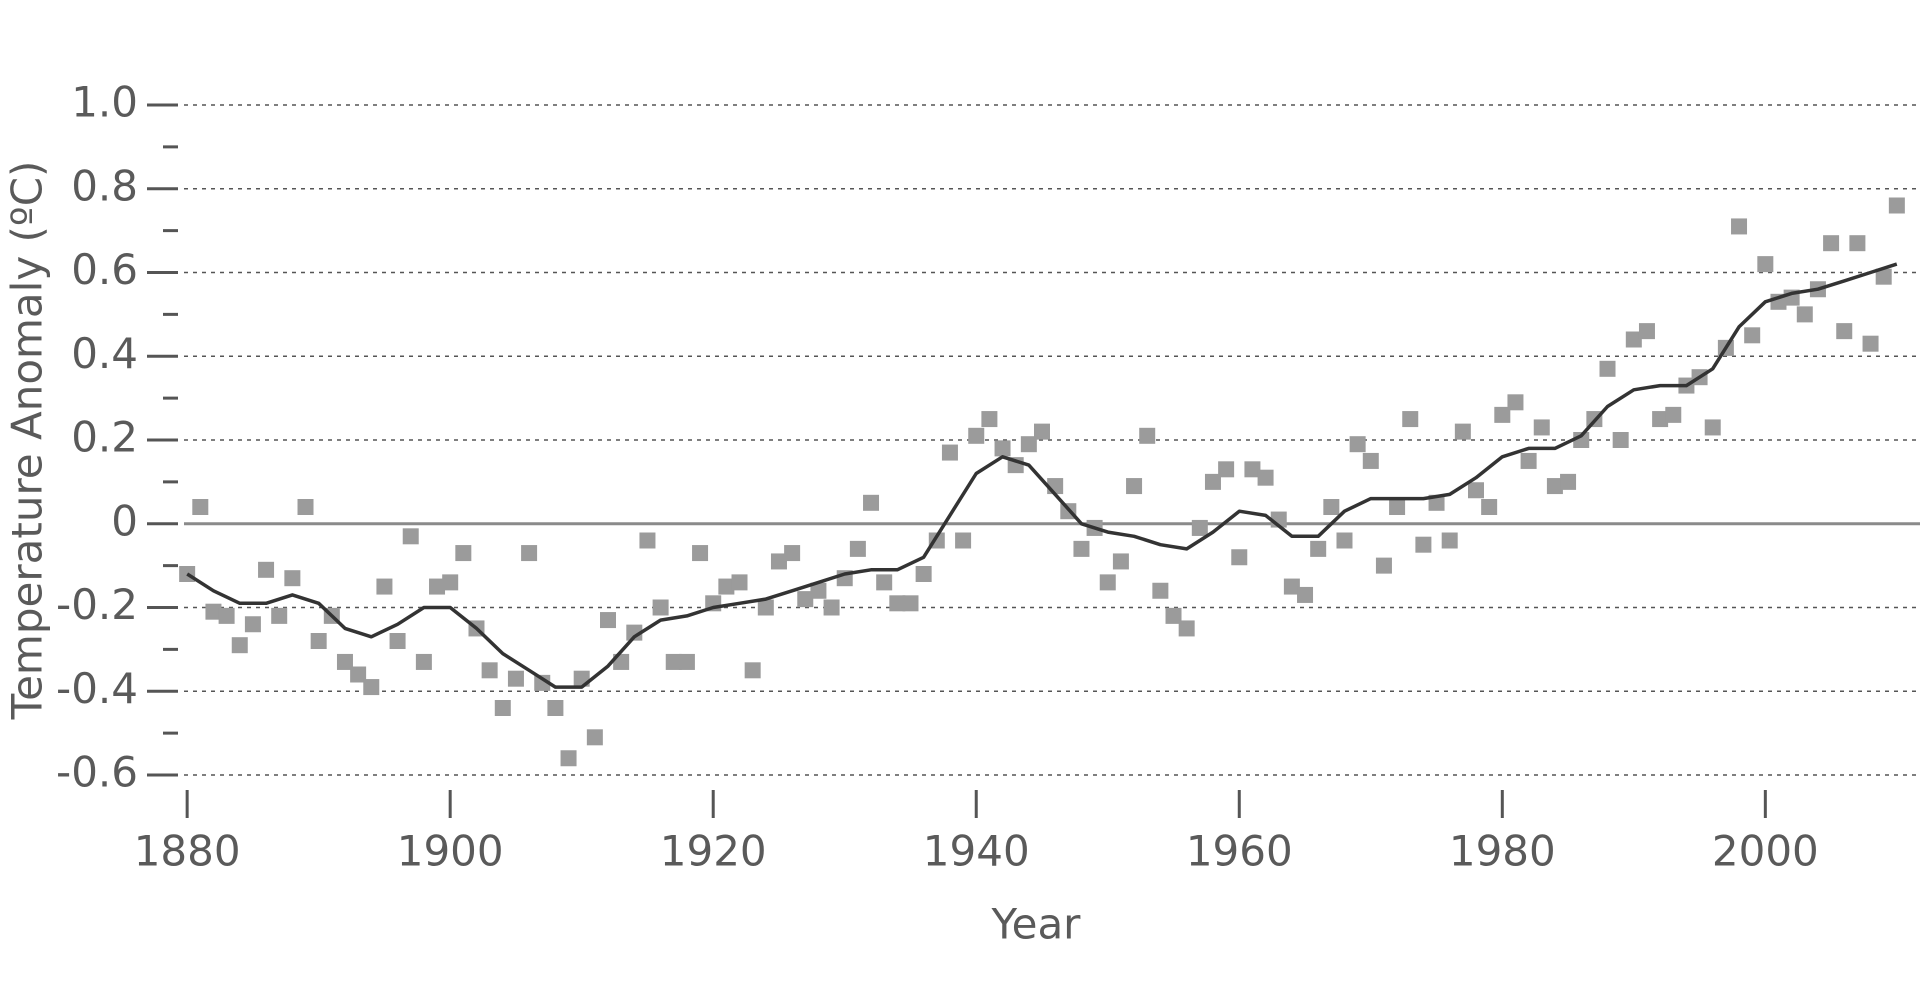 The image size is (1920, 999). I want to click on x-tick-label: 1980, so click(1502, 851).